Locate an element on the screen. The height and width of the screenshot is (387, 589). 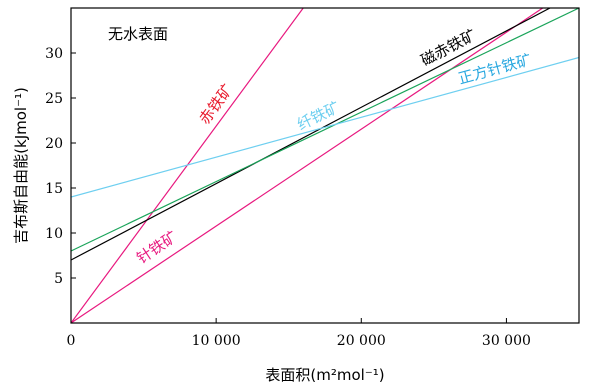
y-tick-label: 20 is located at coordinates (54, 144).